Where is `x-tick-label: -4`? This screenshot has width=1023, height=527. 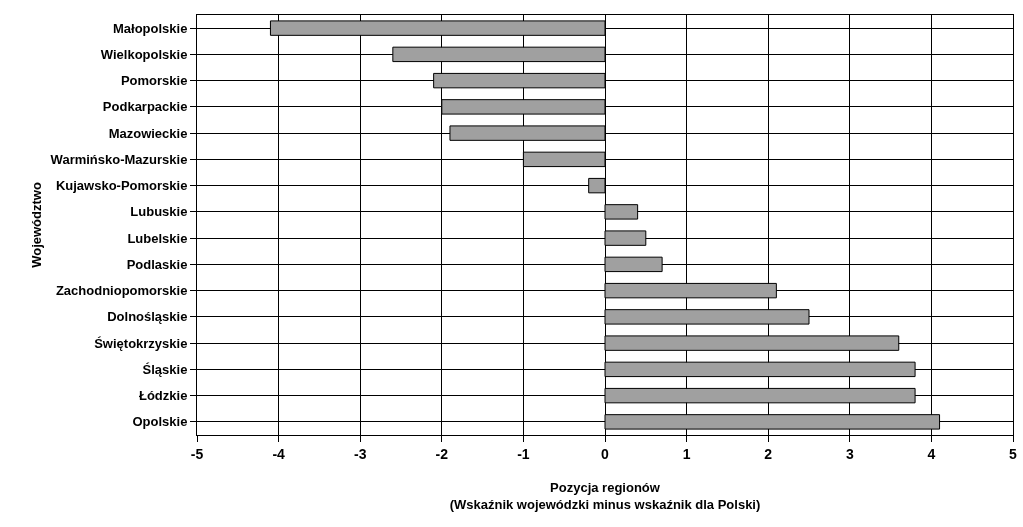 x-tick-label: -4 is located at coordinates (279, 453).